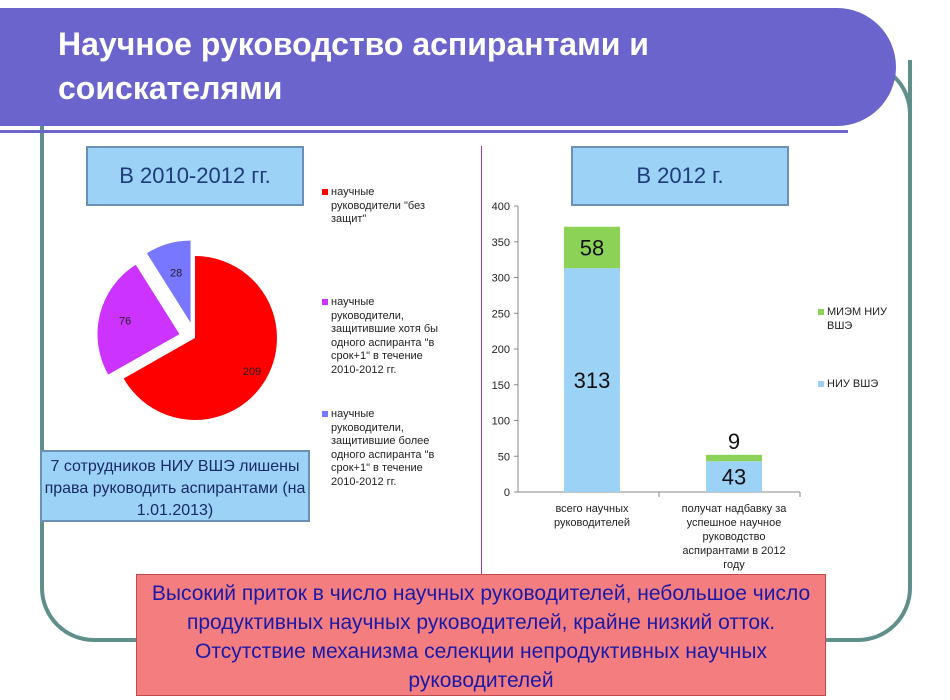 The image size is (950, 700). I want to click on pie-chart: 209 76 28, so click(187, 330).